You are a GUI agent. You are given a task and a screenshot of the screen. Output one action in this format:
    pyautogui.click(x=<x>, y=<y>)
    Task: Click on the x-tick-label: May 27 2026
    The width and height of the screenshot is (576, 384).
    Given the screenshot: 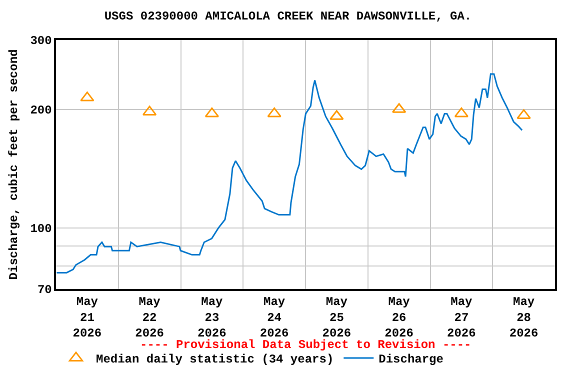 What is the action you would take?
    pyautogui.click(x=461, y=317)
    